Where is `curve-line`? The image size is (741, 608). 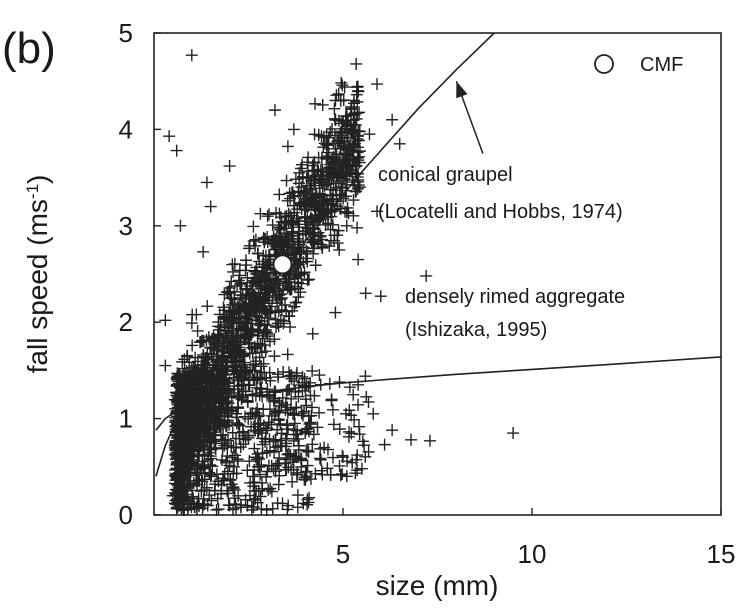
curve-line is located at coordinates (438, 393).